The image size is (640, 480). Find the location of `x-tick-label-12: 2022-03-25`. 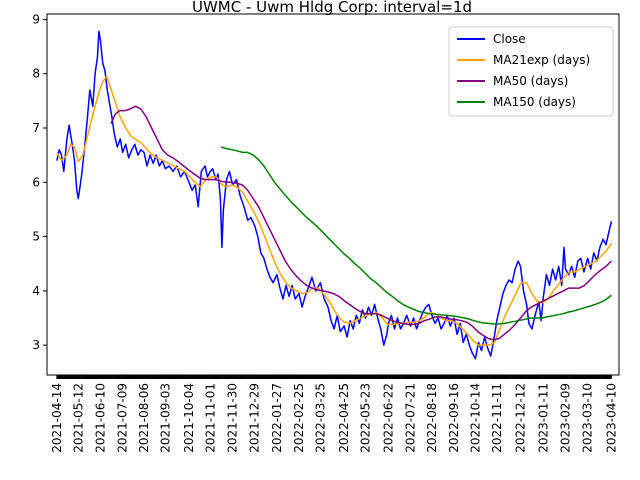

x-tick-label-12: 2022-03-25 is located at coordinates (320, 418).